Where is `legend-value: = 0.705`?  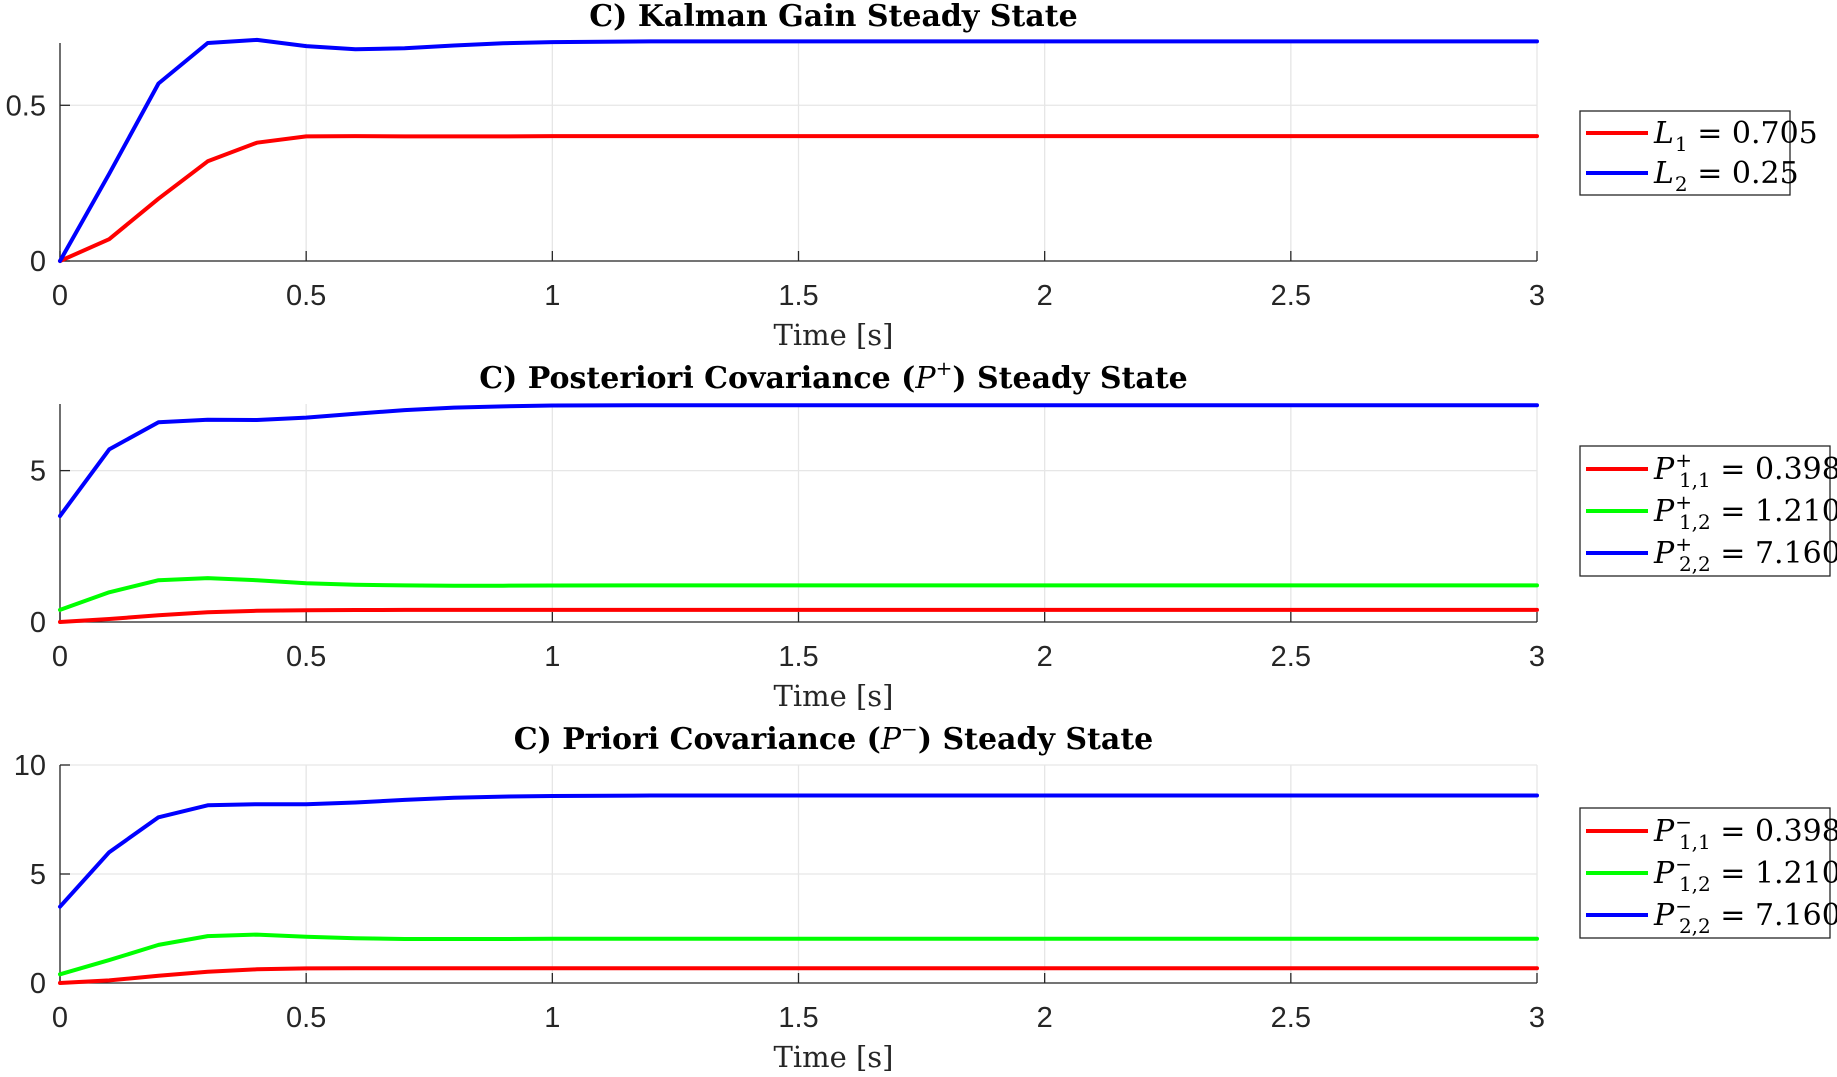 legend-value: = 0.705 is located at coordinates (1753, 133).